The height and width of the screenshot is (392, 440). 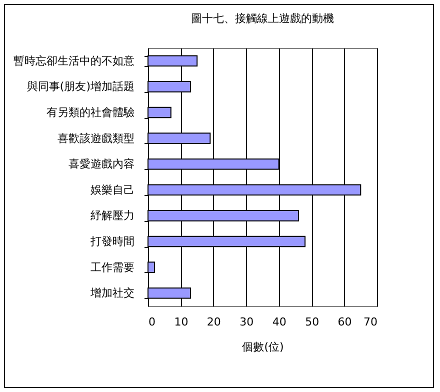 I want to click on x-tick-label: 30, so click(x=247, y=322).